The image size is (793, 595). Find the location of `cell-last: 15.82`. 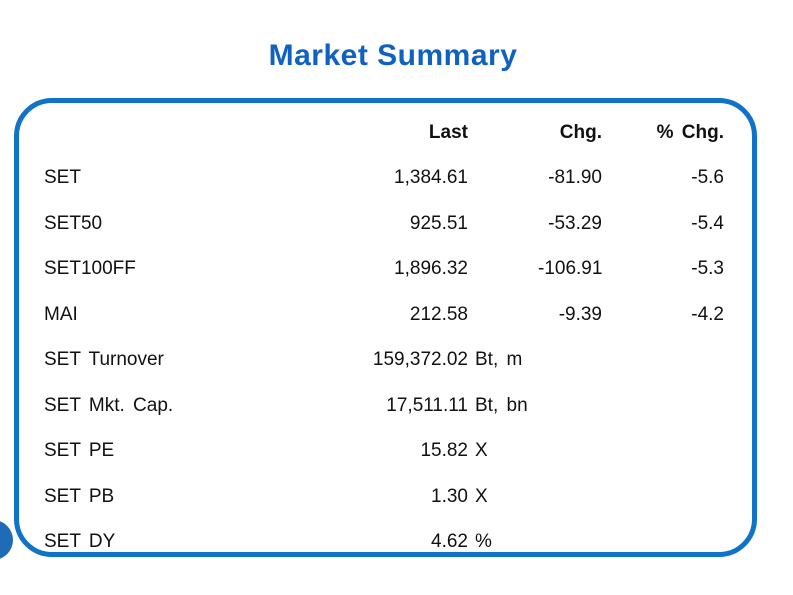

cell-last: 15.82 is located at coordinates (444, 451).